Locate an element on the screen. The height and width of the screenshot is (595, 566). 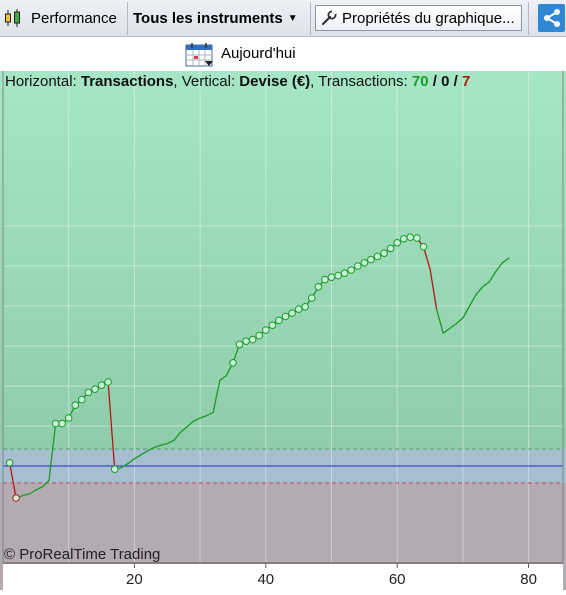
x-axis-area is located at coordinates (283, 577).